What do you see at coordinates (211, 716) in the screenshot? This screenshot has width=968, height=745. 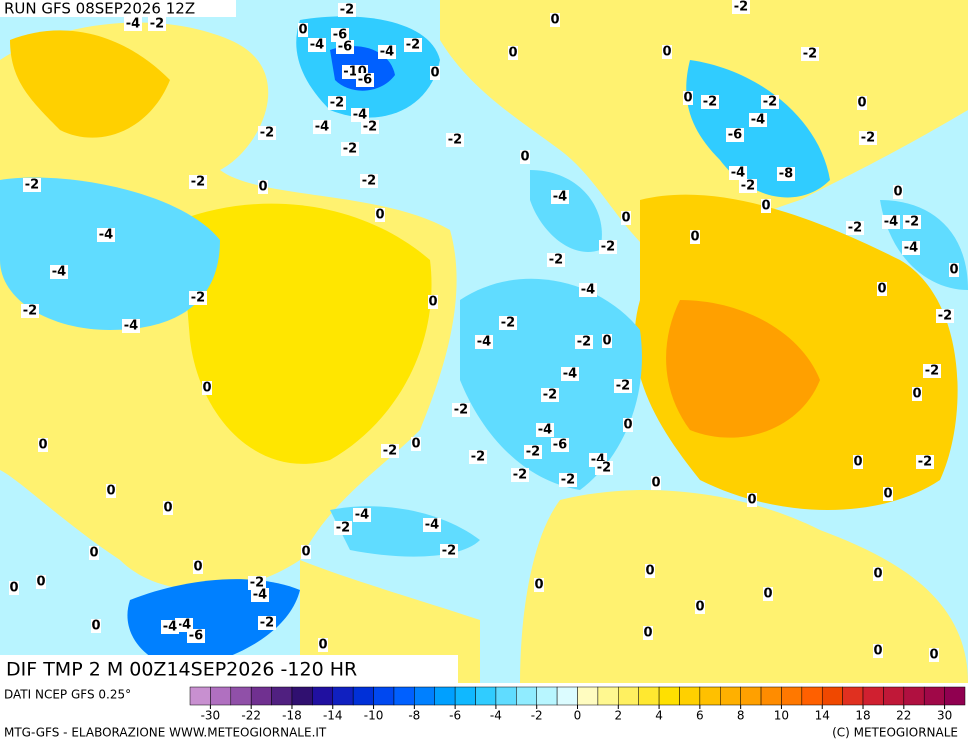 I see `colorbar-tick-label: -30` at bounding box center [211, 716].